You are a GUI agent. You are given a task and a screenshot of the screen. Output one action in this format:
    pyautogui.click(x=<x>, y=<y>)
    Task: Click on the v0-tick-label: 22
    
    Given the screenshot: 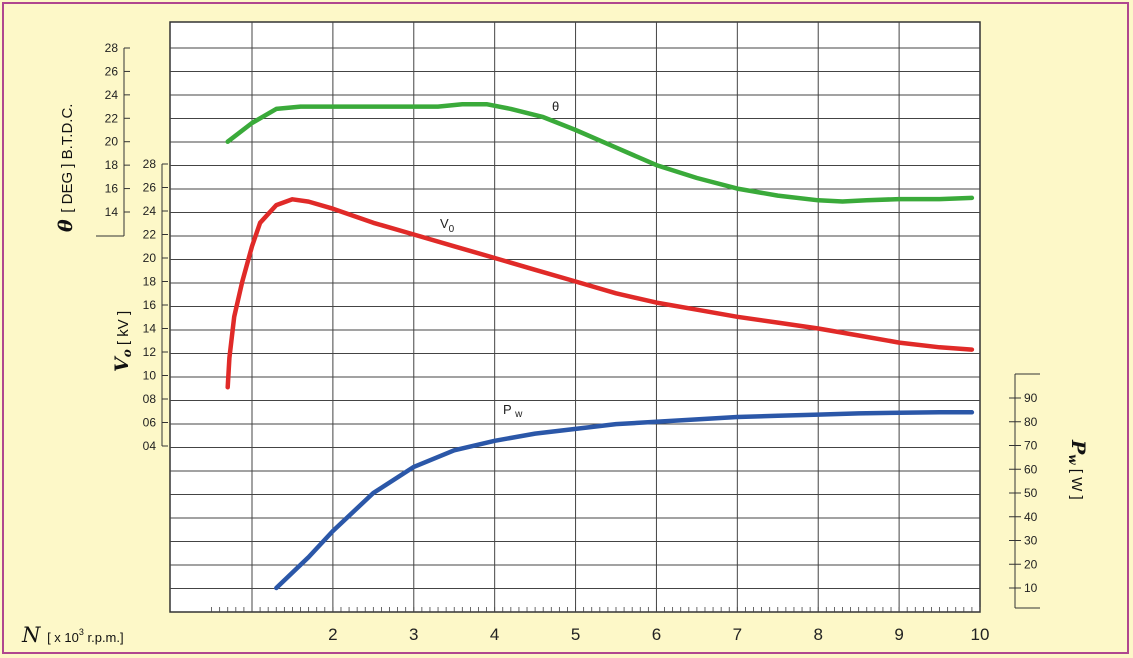 What is the action you would take?
    pyautogui.click(x=150, y=235)
    